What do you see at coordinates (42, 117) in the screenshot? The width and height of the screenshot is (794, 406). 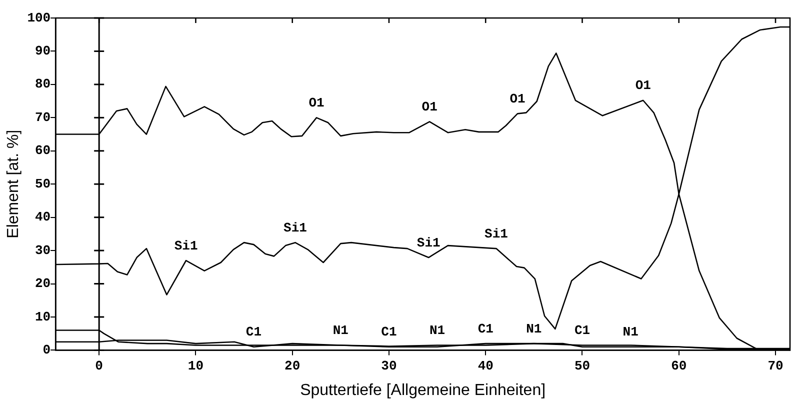 I see `y-tick-label: 70` at bounding box center [42, 117].